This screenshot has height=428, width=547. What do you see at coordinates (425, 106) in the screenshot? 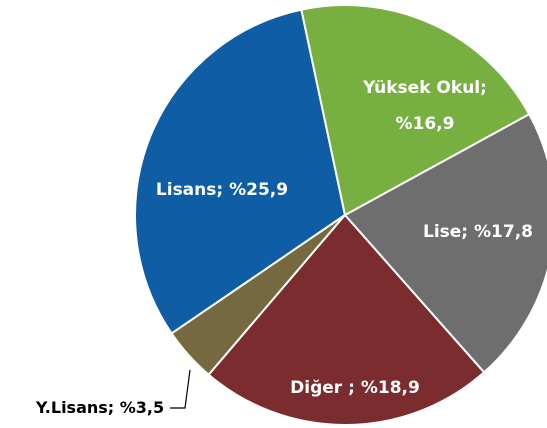
I see `data-label: Yüksek Okul; %16,9` at bounding box center [425, 106].